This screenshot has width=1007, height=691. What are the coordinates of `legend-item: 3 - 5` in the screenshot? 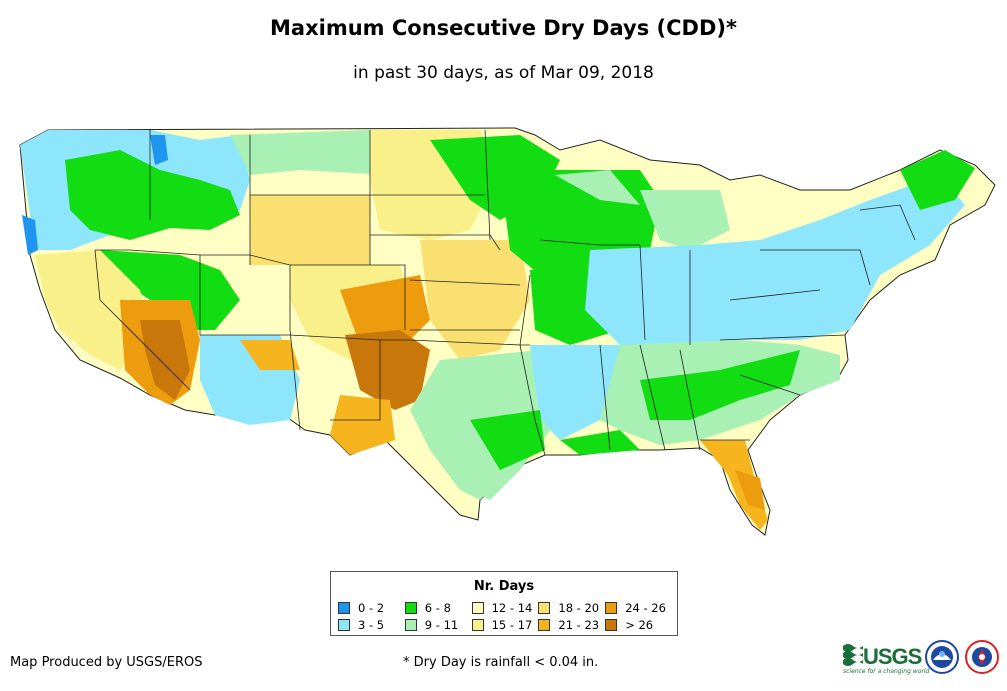 It's located at (371, 625).